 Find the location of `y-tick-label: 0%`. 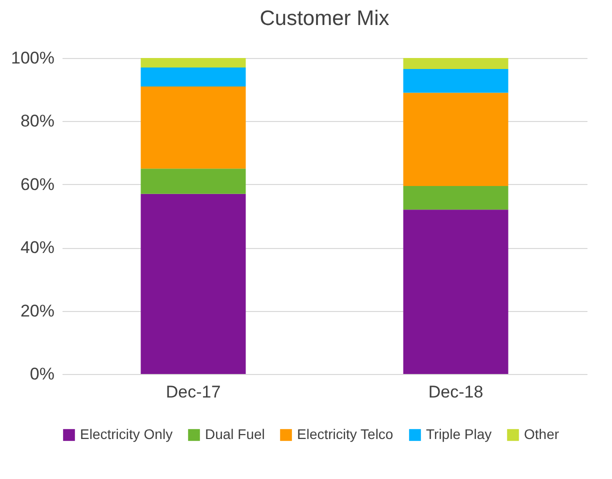

y-tick-label: 0% is located at coordinates (42, 374).